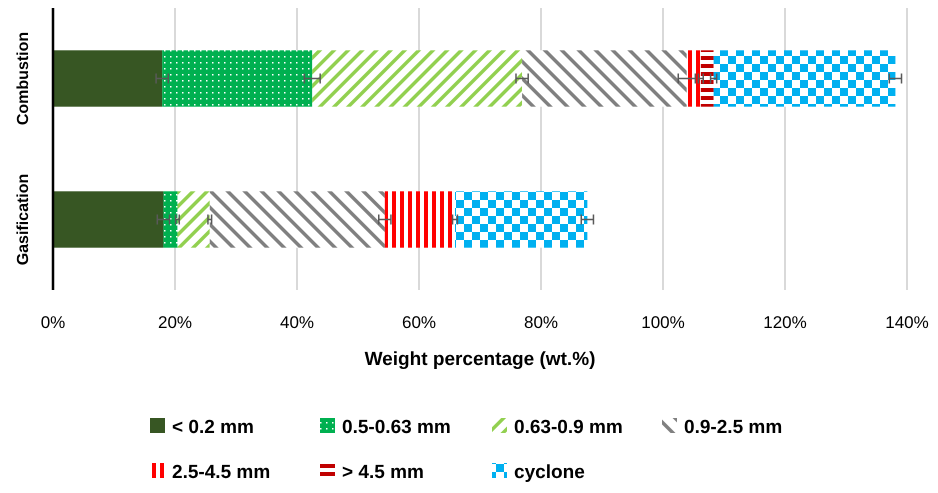 This screenshot has height=493, width=938. What do you see at coordinates (907, 322) in the screenshot?
I see `x-tick-label: 140%` at bounding box center [907, 322].